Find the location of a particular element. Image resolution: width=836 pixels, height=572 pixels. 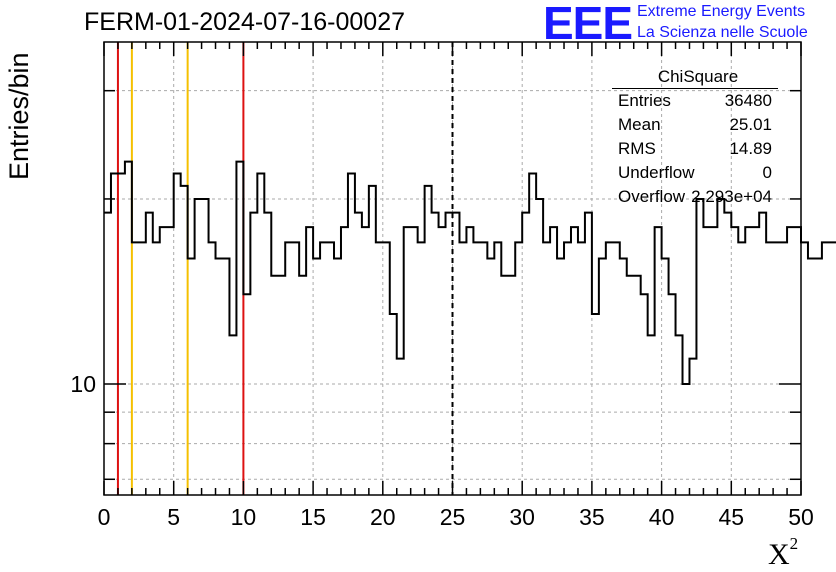

x-tick-labels: 0 5 10 15 20 25 30 35 40 45 50 is located at coordinates (456, 517).